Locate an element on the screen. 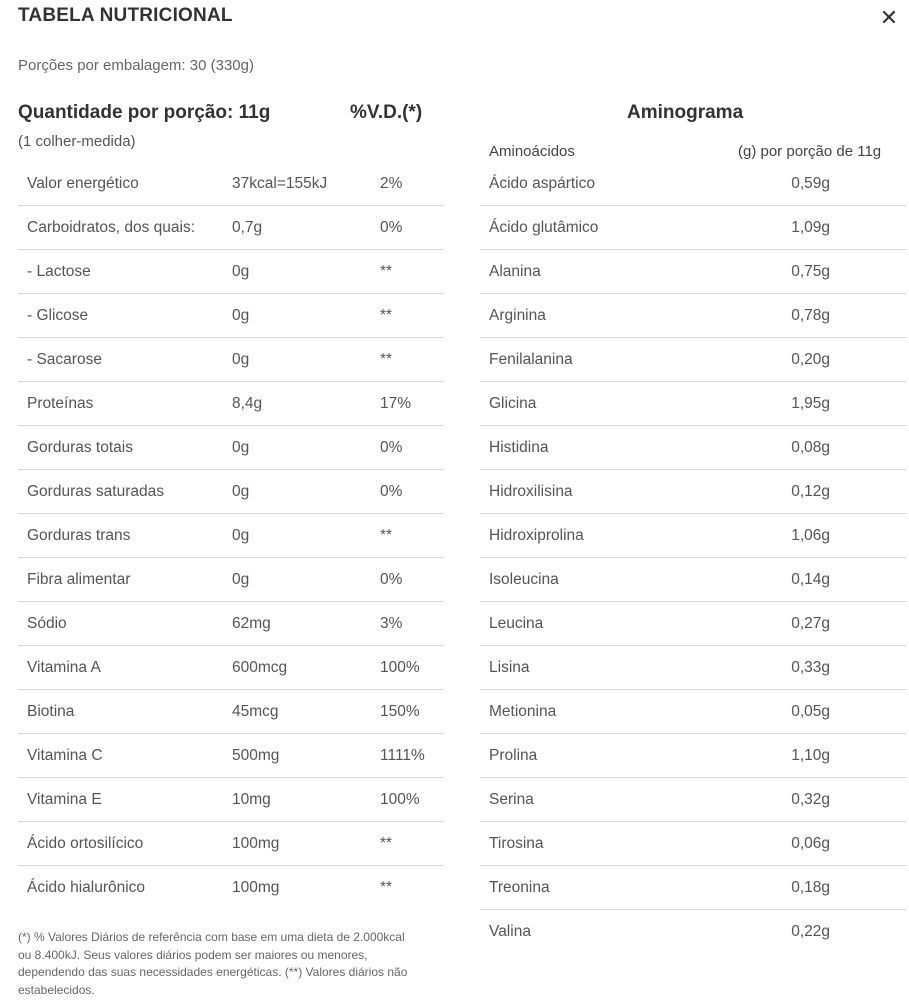 This screenshot has width=909, height=1000. amino-acid-name: Isoleucina is located at coordinates (524, 579).